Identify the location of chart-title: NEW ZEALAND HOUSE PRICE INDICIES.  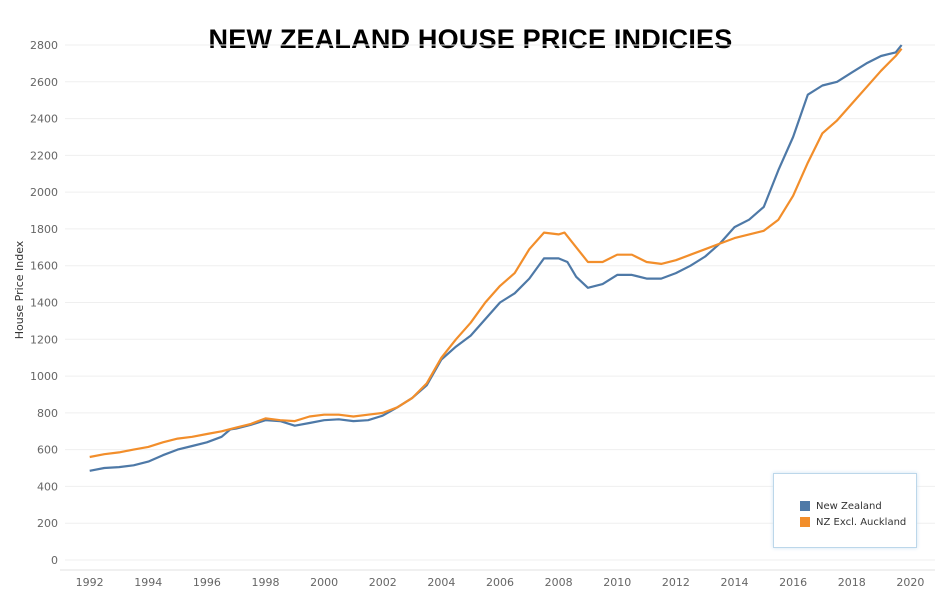
(470, 39).